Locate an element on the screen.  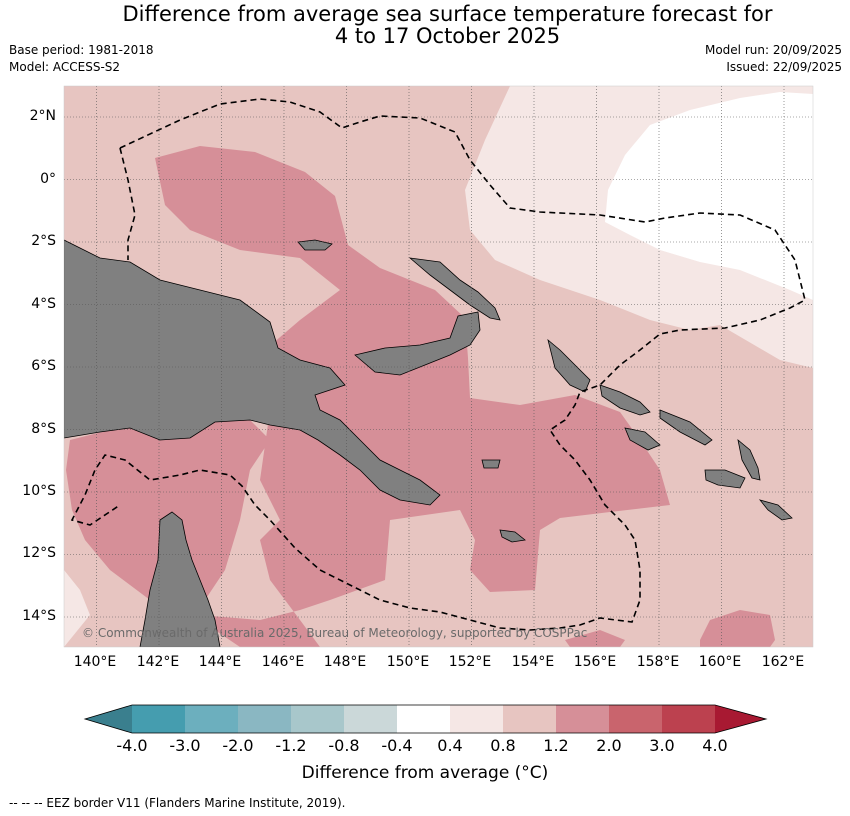
anomaly-region-neutral is located at coordinates (709, 196).